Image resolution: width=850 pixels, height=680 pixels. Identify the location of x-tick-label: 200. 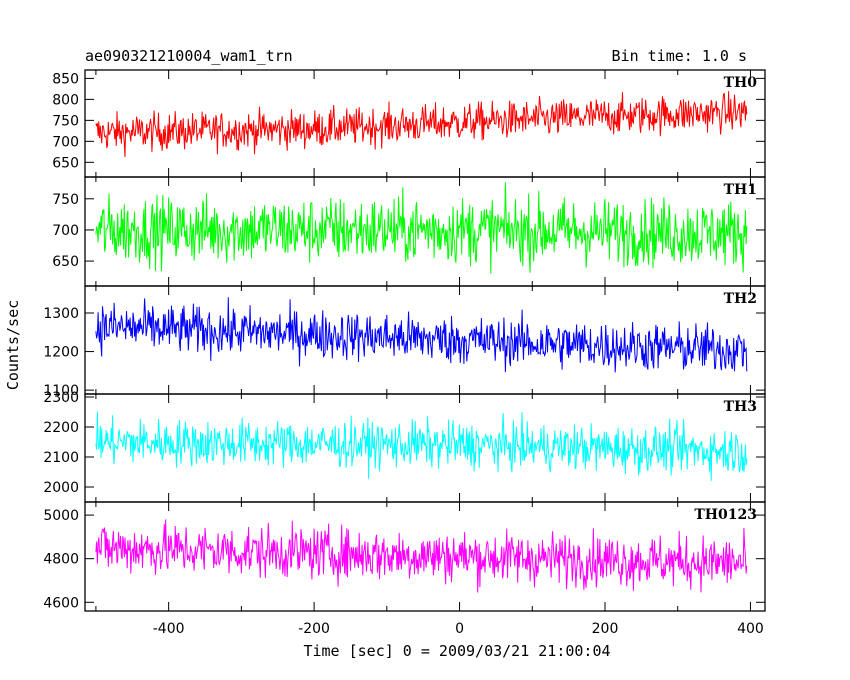
(605, 629).